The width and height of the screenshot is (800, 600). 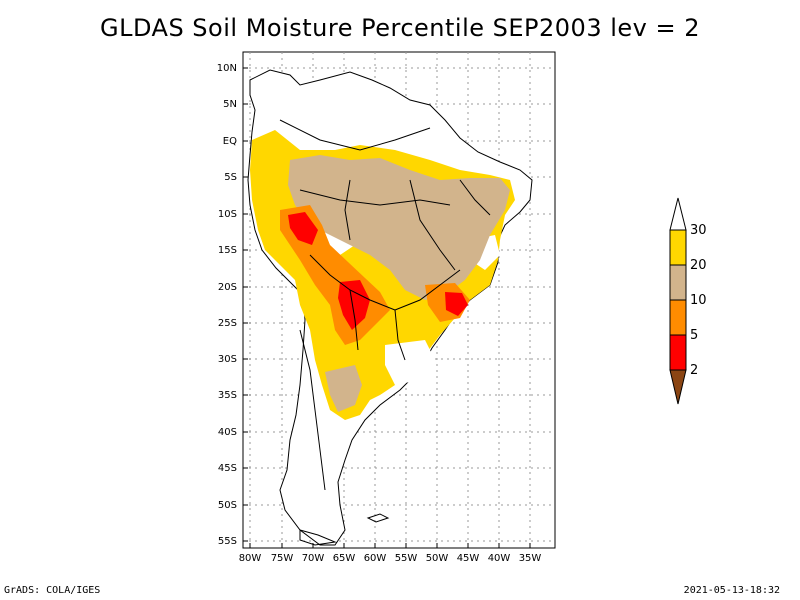 What do you see at coordinates (227, 432) in the screenshot?
I see `y-tick-label-40S: 40S` at bounding box center [227, 432].